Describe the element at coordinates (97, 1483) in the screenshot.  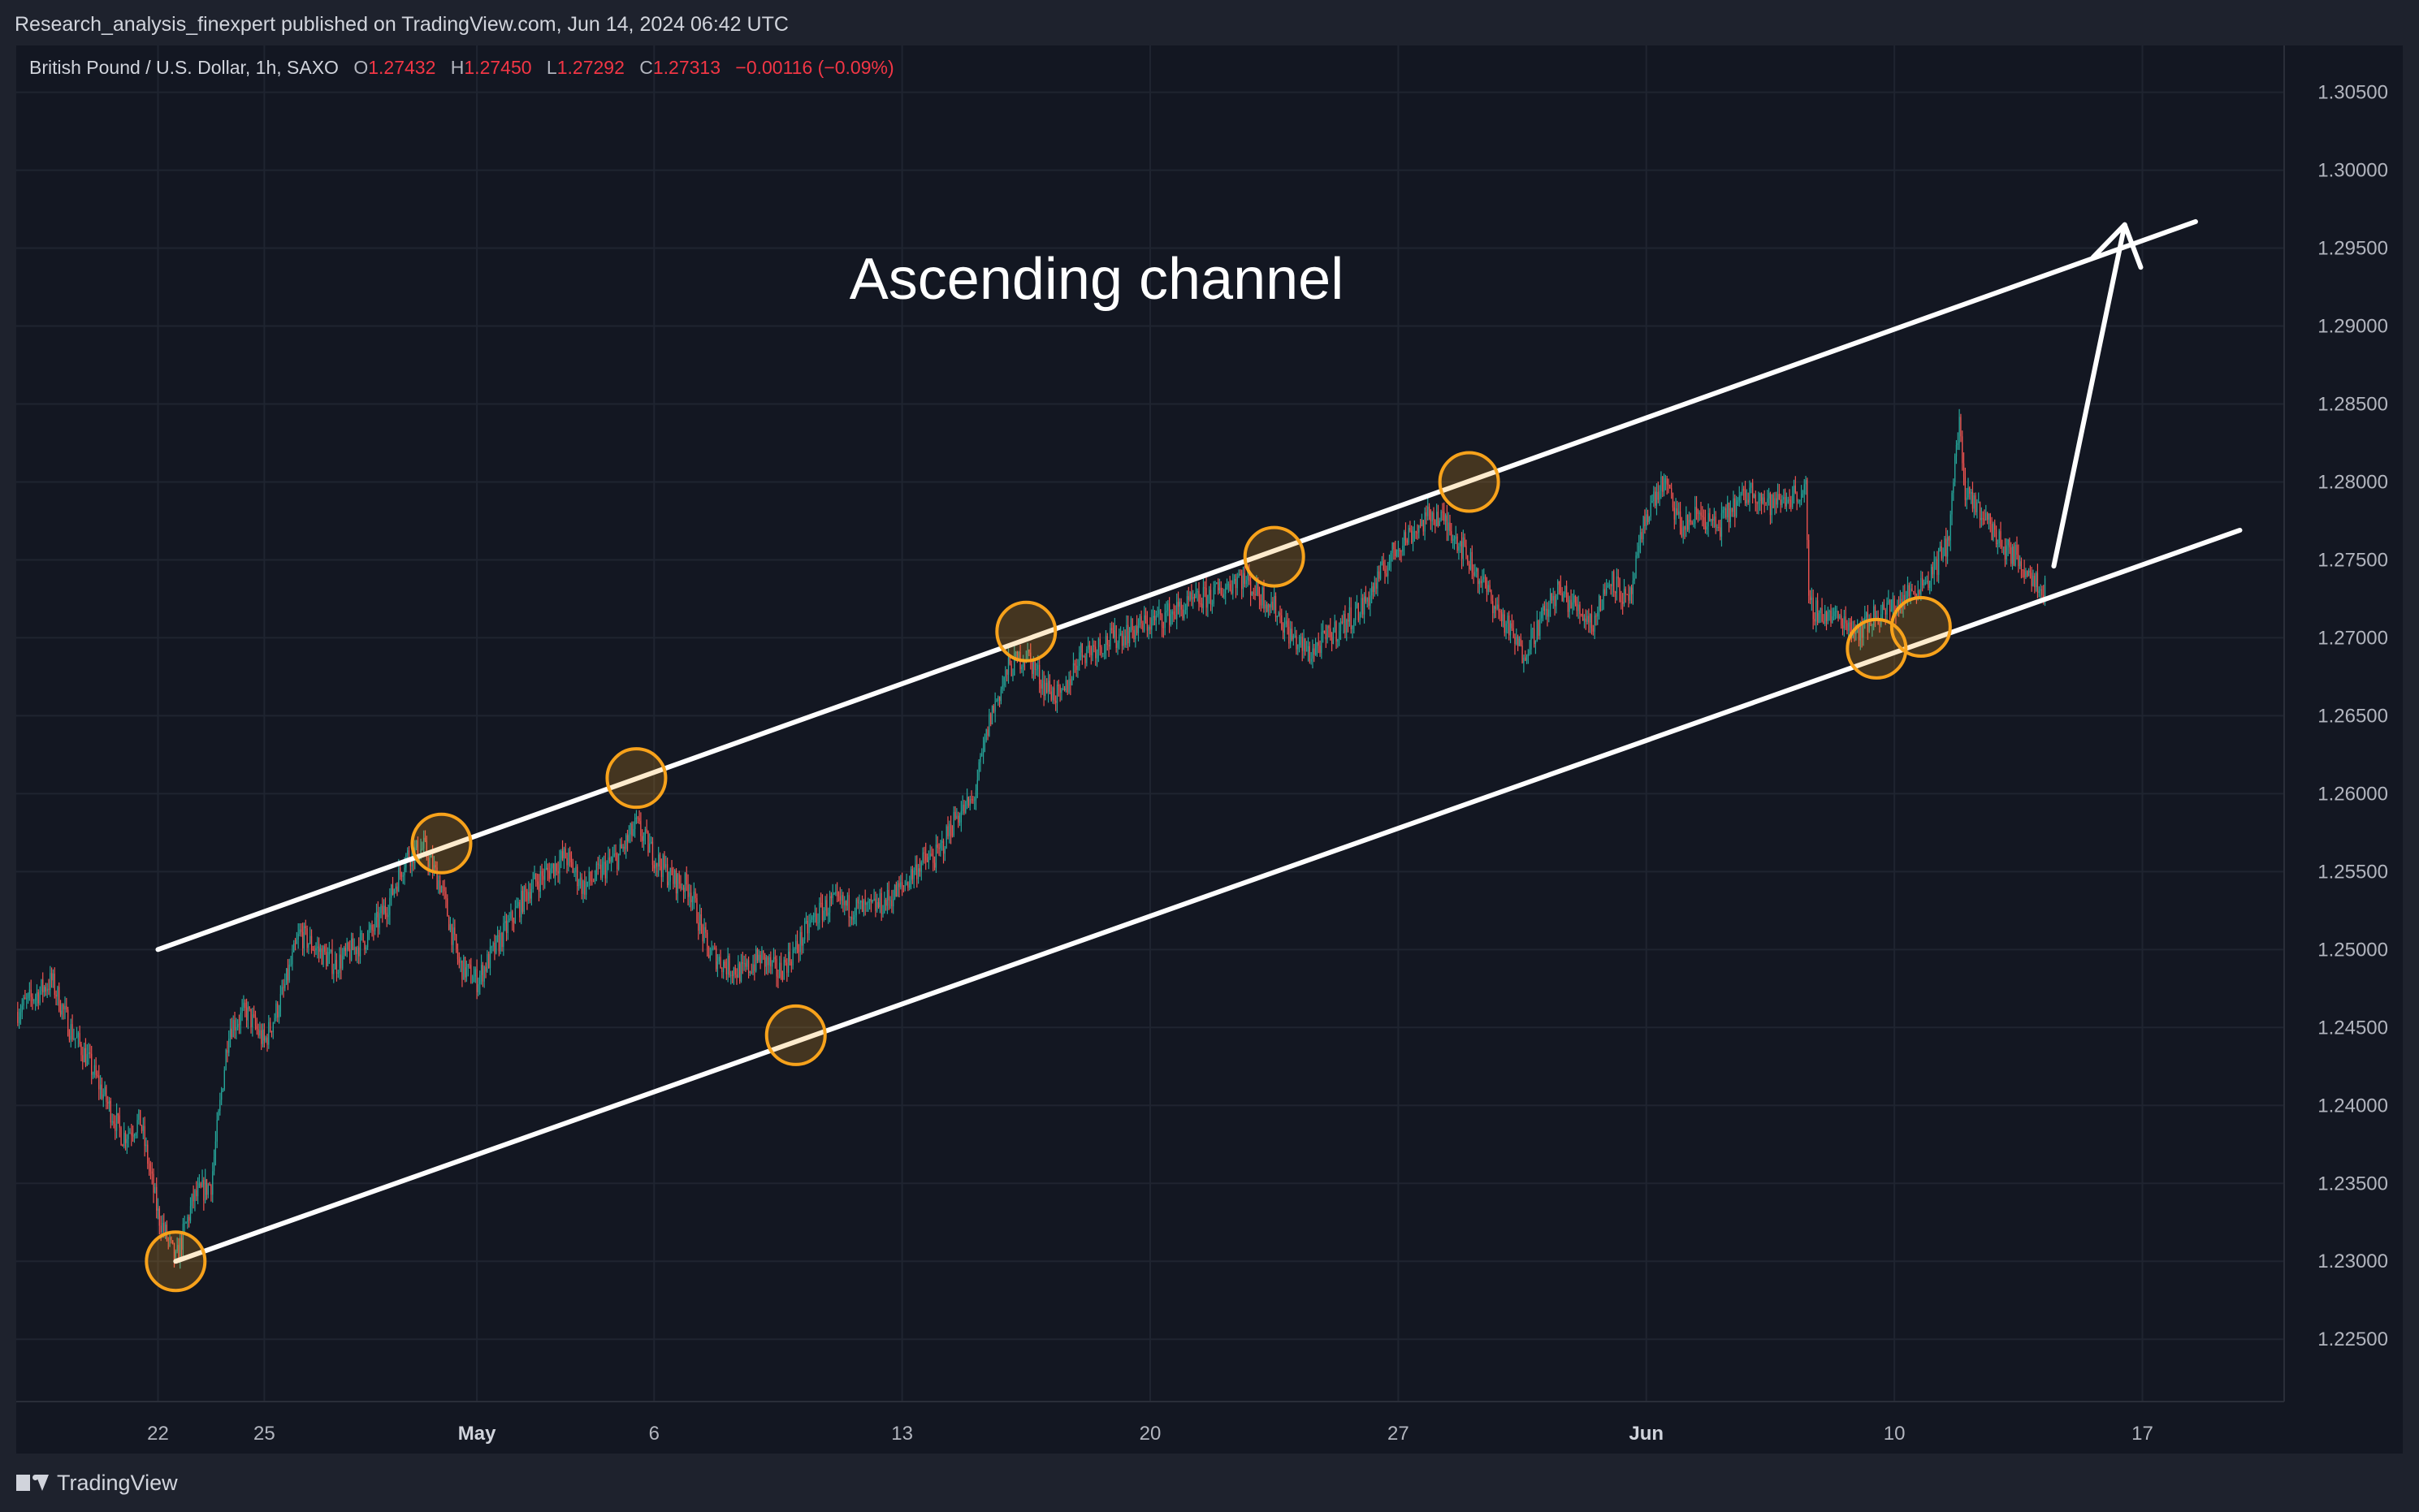
I see `tradingview-brand: TradingView` at that location.